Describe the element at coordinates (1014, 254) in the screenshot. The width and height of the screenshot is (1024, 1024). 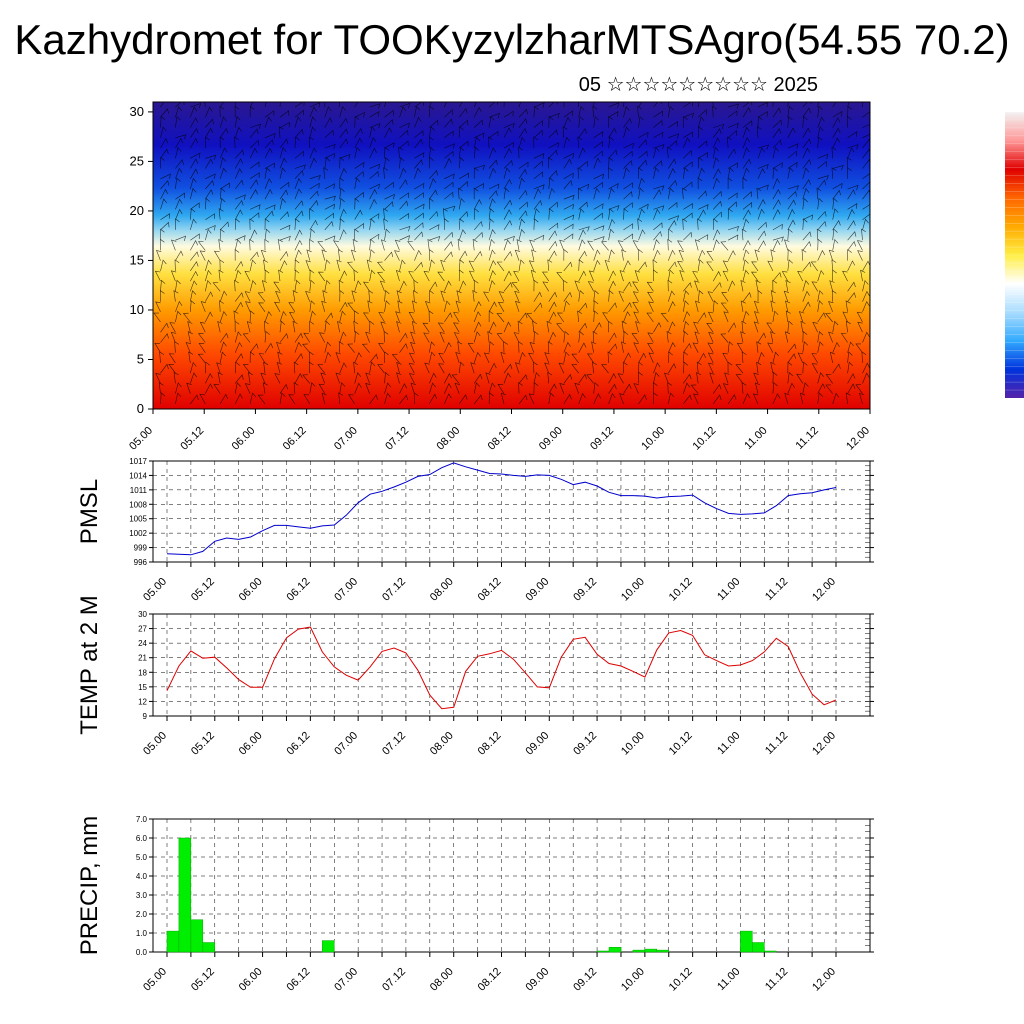
I see `colorbar` at that location.